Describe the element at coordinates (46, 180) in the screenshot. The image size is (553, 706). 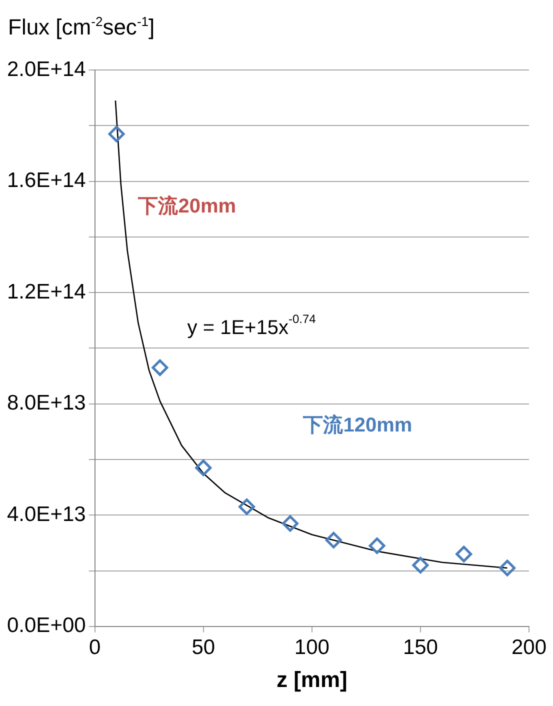
I see `y-tick-label: 1.6E+14` at that location.